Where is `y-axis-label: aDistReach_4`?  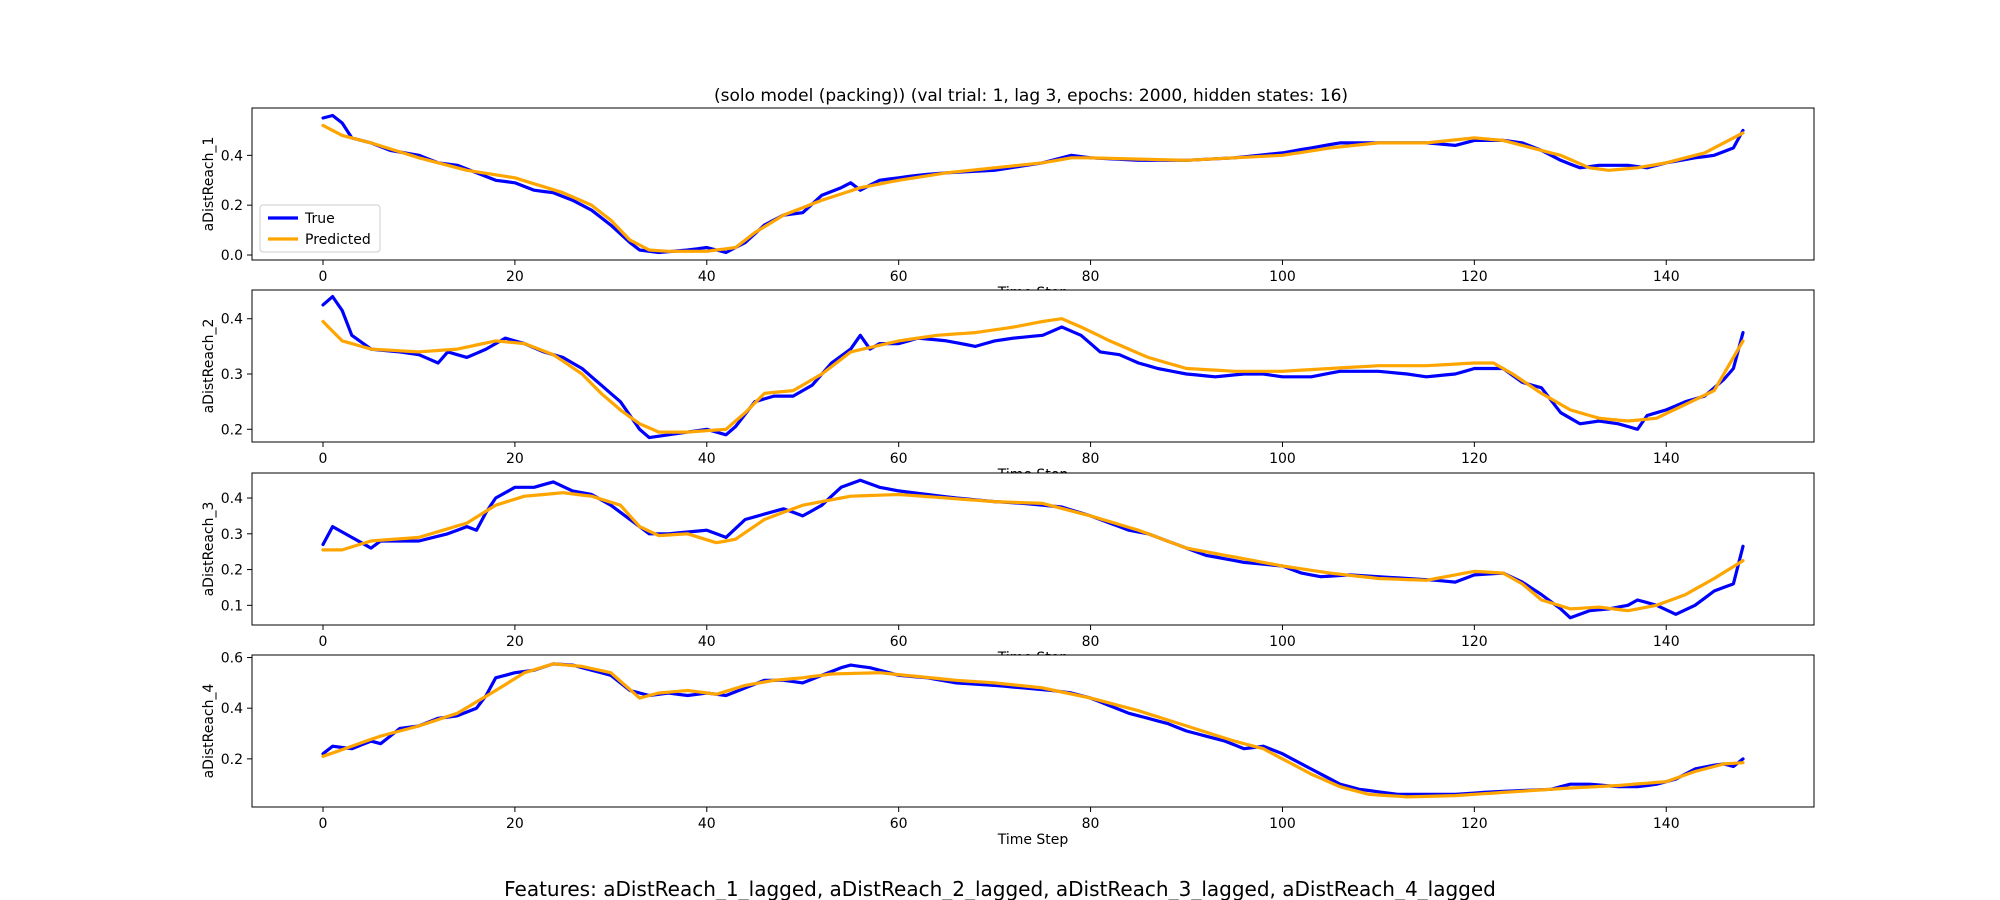
y-axis-label: aDistReach_4 is located at coordinates (209, 731).